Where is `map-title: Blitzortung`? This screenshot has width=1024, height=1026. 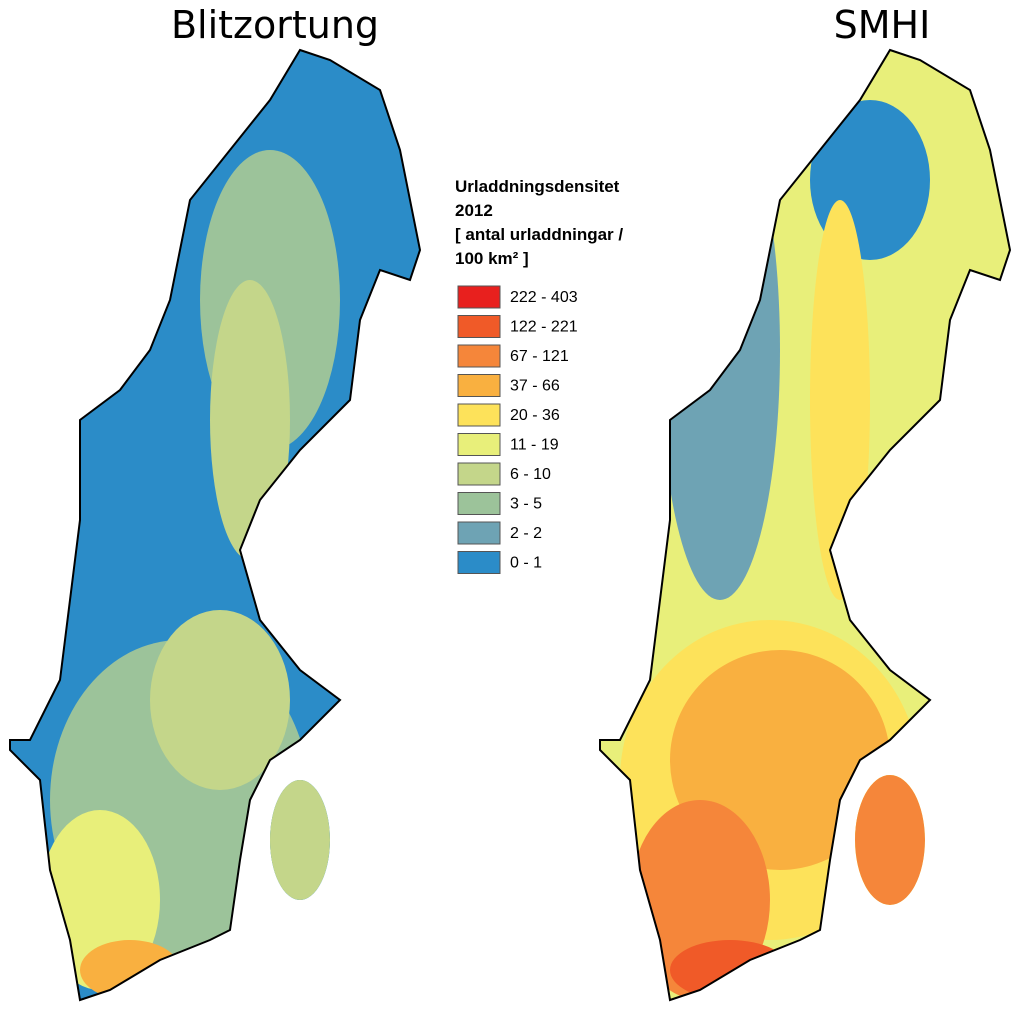
map-title: Blitzortung is located at coordinates (275, 25).